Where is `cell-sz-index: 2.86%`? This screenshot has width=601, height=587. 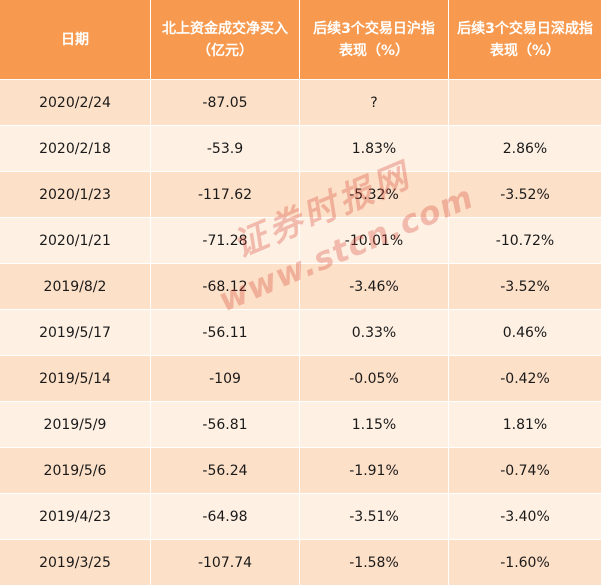
cell-sz-index: 2.86% is located at coordinates (525, 148).